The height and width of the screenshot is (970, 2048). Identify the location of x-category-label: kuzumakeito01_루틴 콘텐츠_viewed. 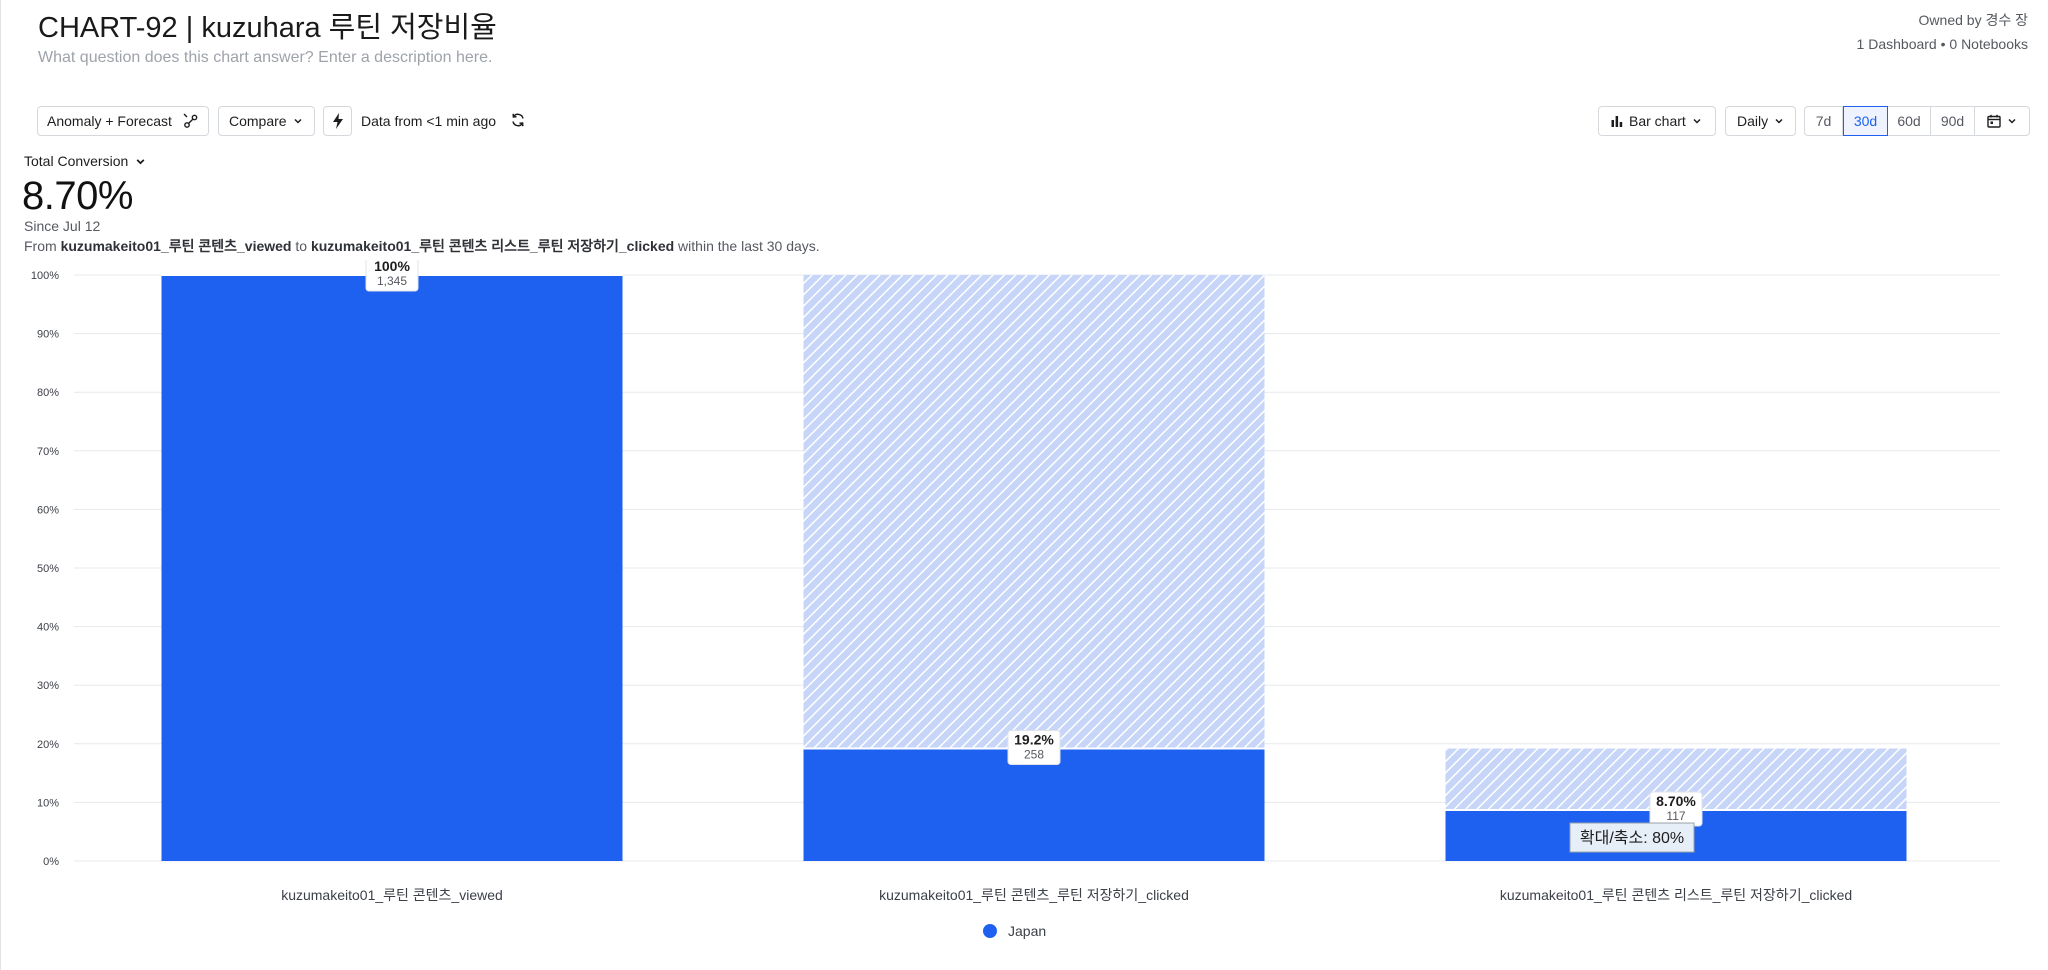
(392, 895).